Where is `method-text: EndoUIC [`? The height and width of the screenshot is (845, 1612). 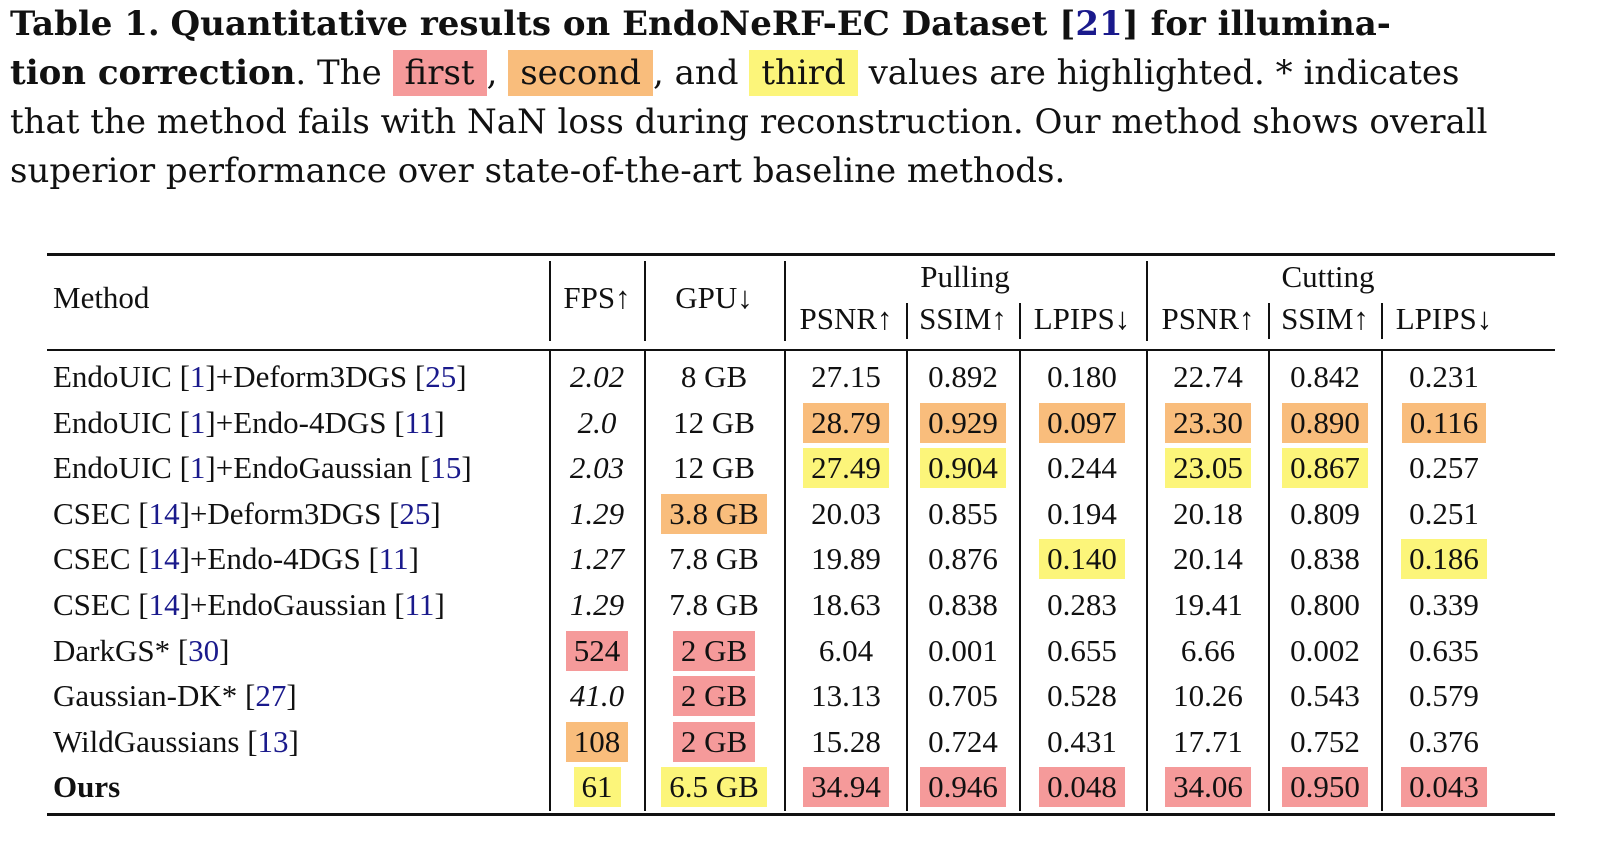 method-text: EndoUIC [ is located at coordinates (121, 376).